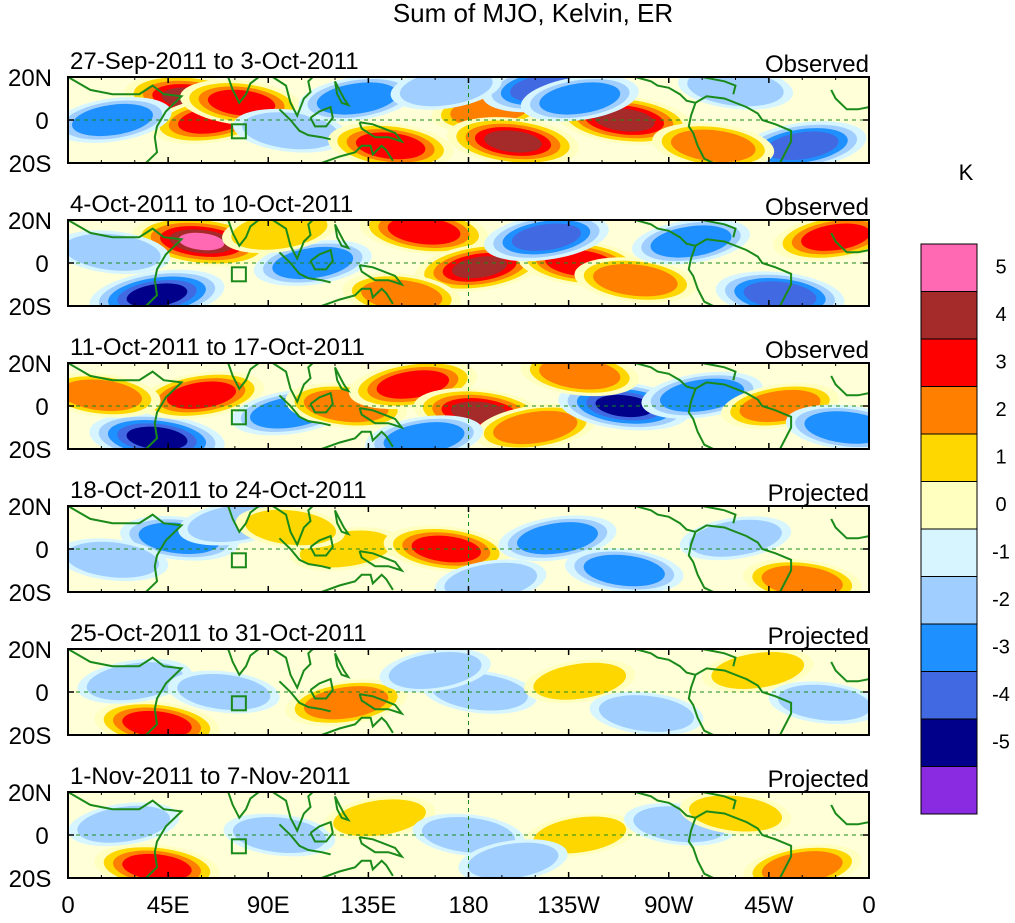 The width and height of the screenshot is (1015, 923). I want to click on colorbar: K 5 4 3 2 1 0 -1 -2 -3 -4 -5, so click(965, 487).